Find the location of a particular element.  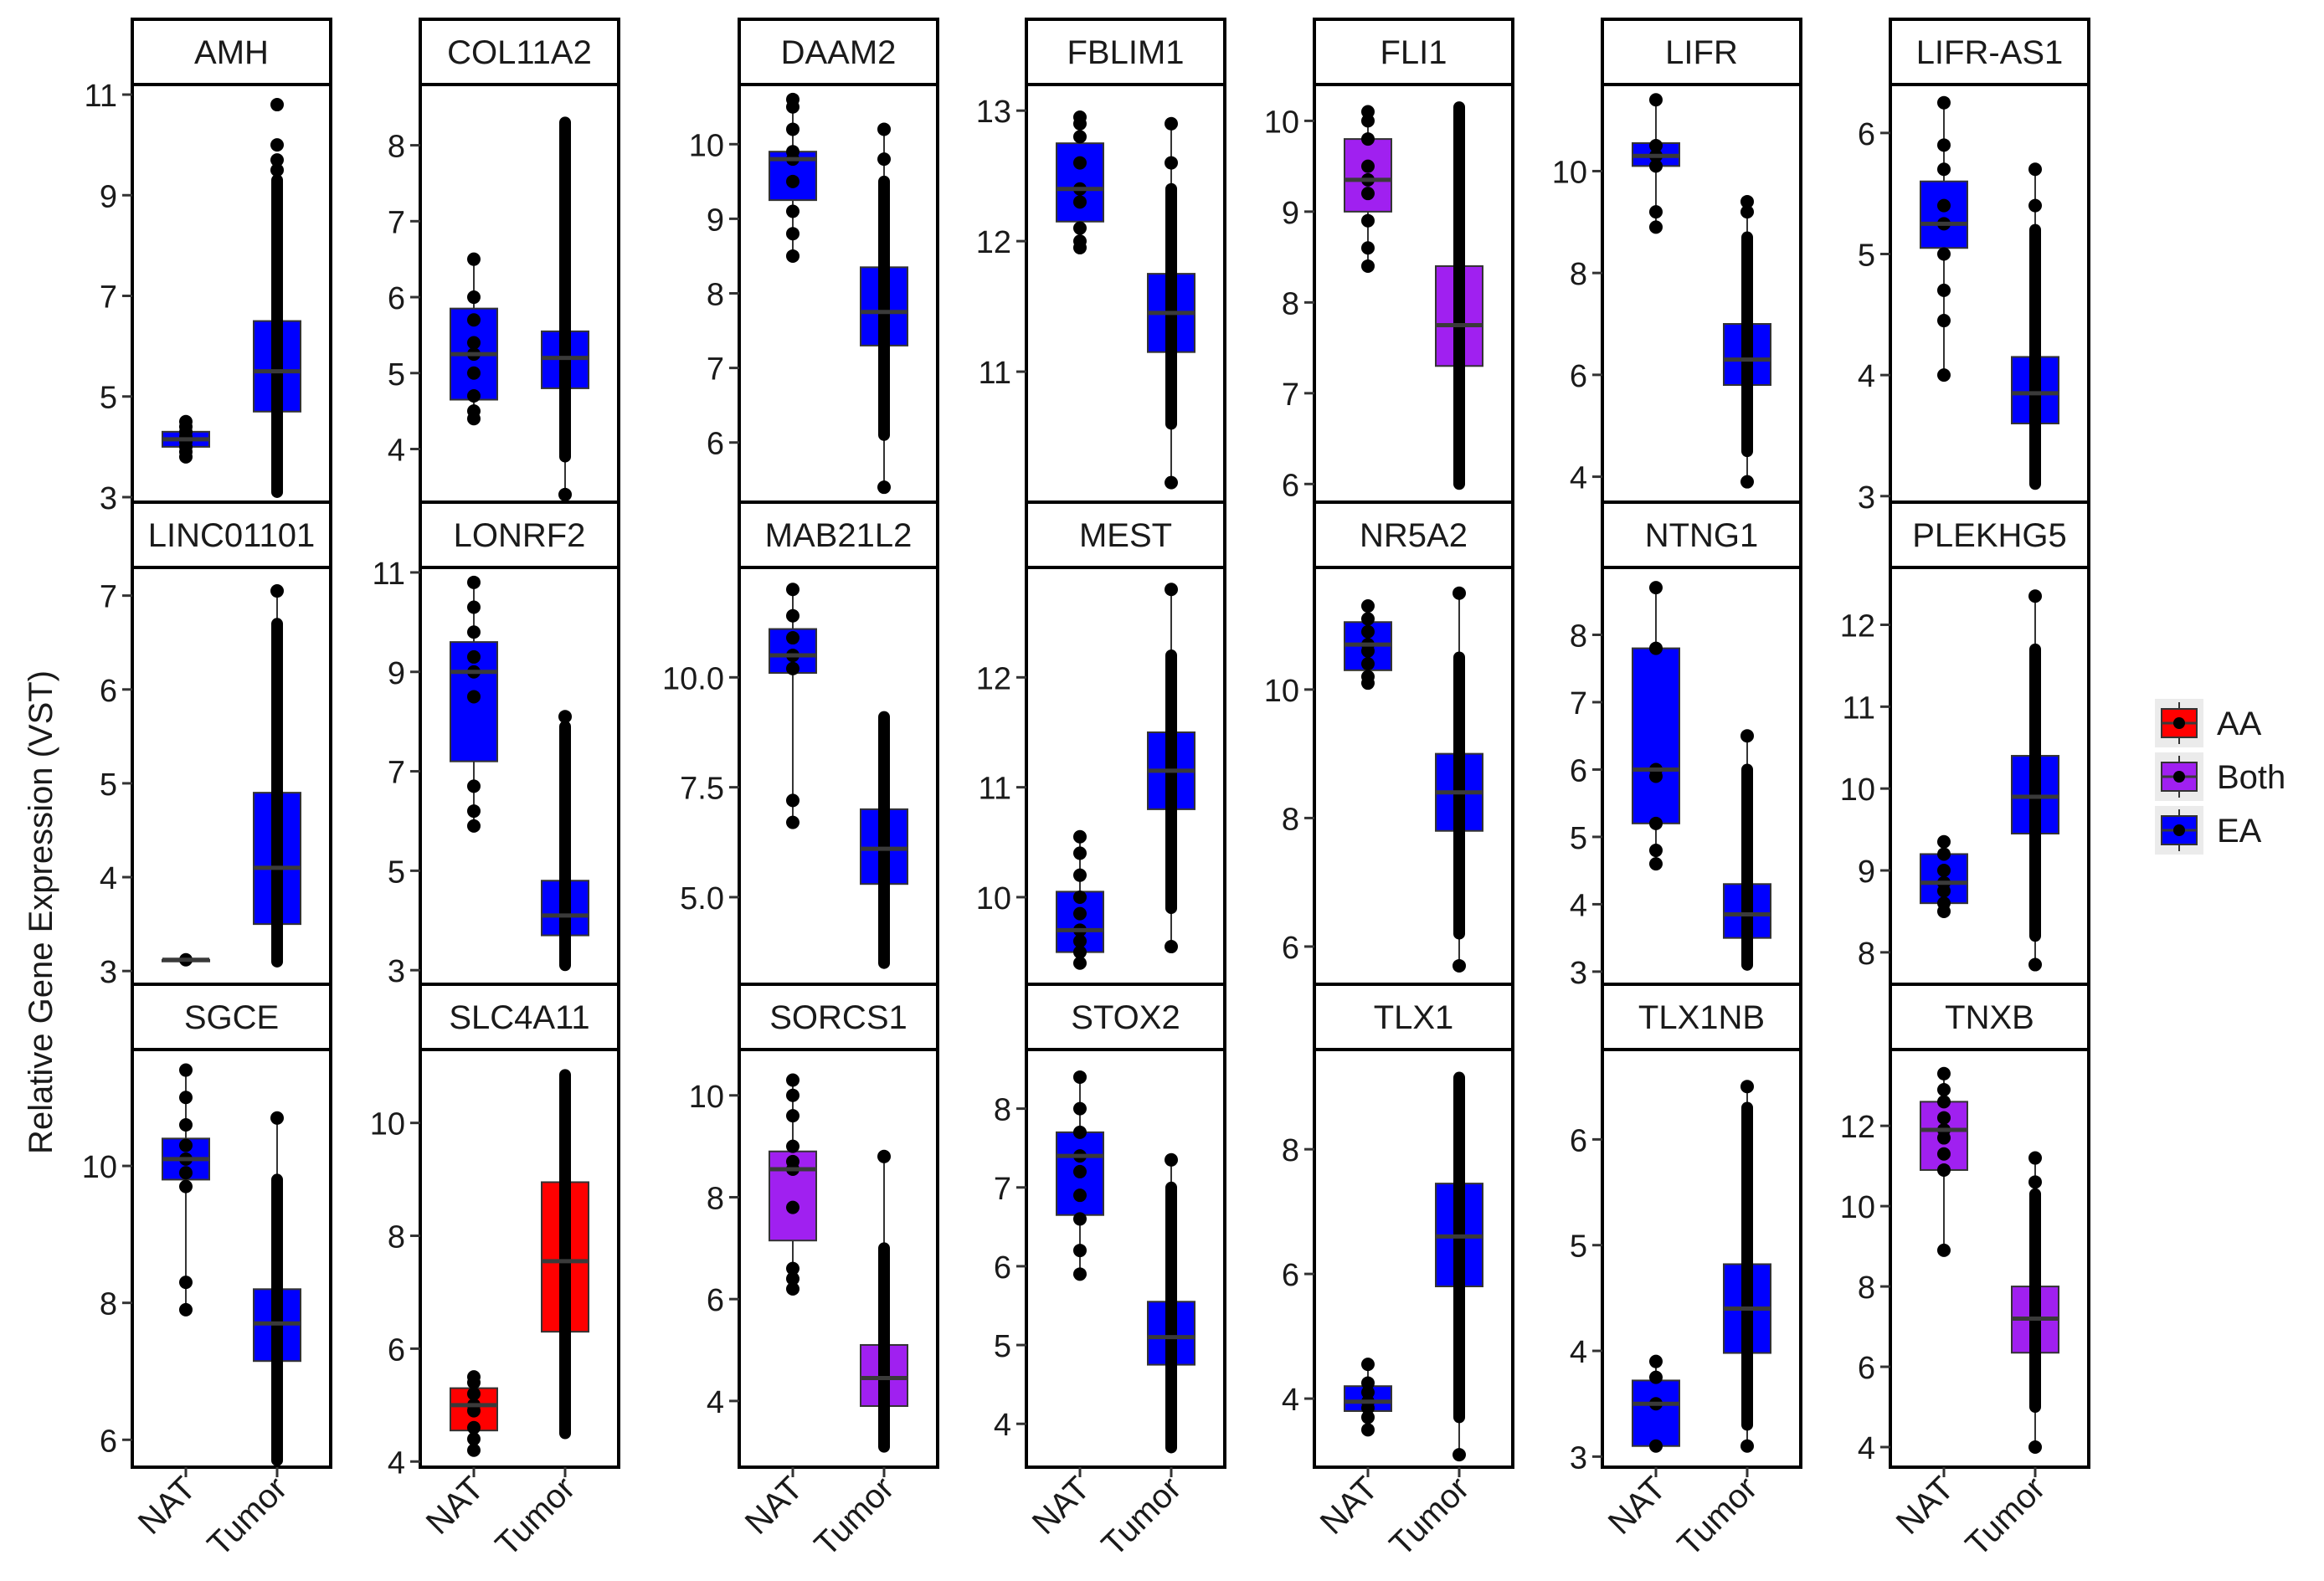

box-tlx1-tumor is located at coordinates (1460, 1266).